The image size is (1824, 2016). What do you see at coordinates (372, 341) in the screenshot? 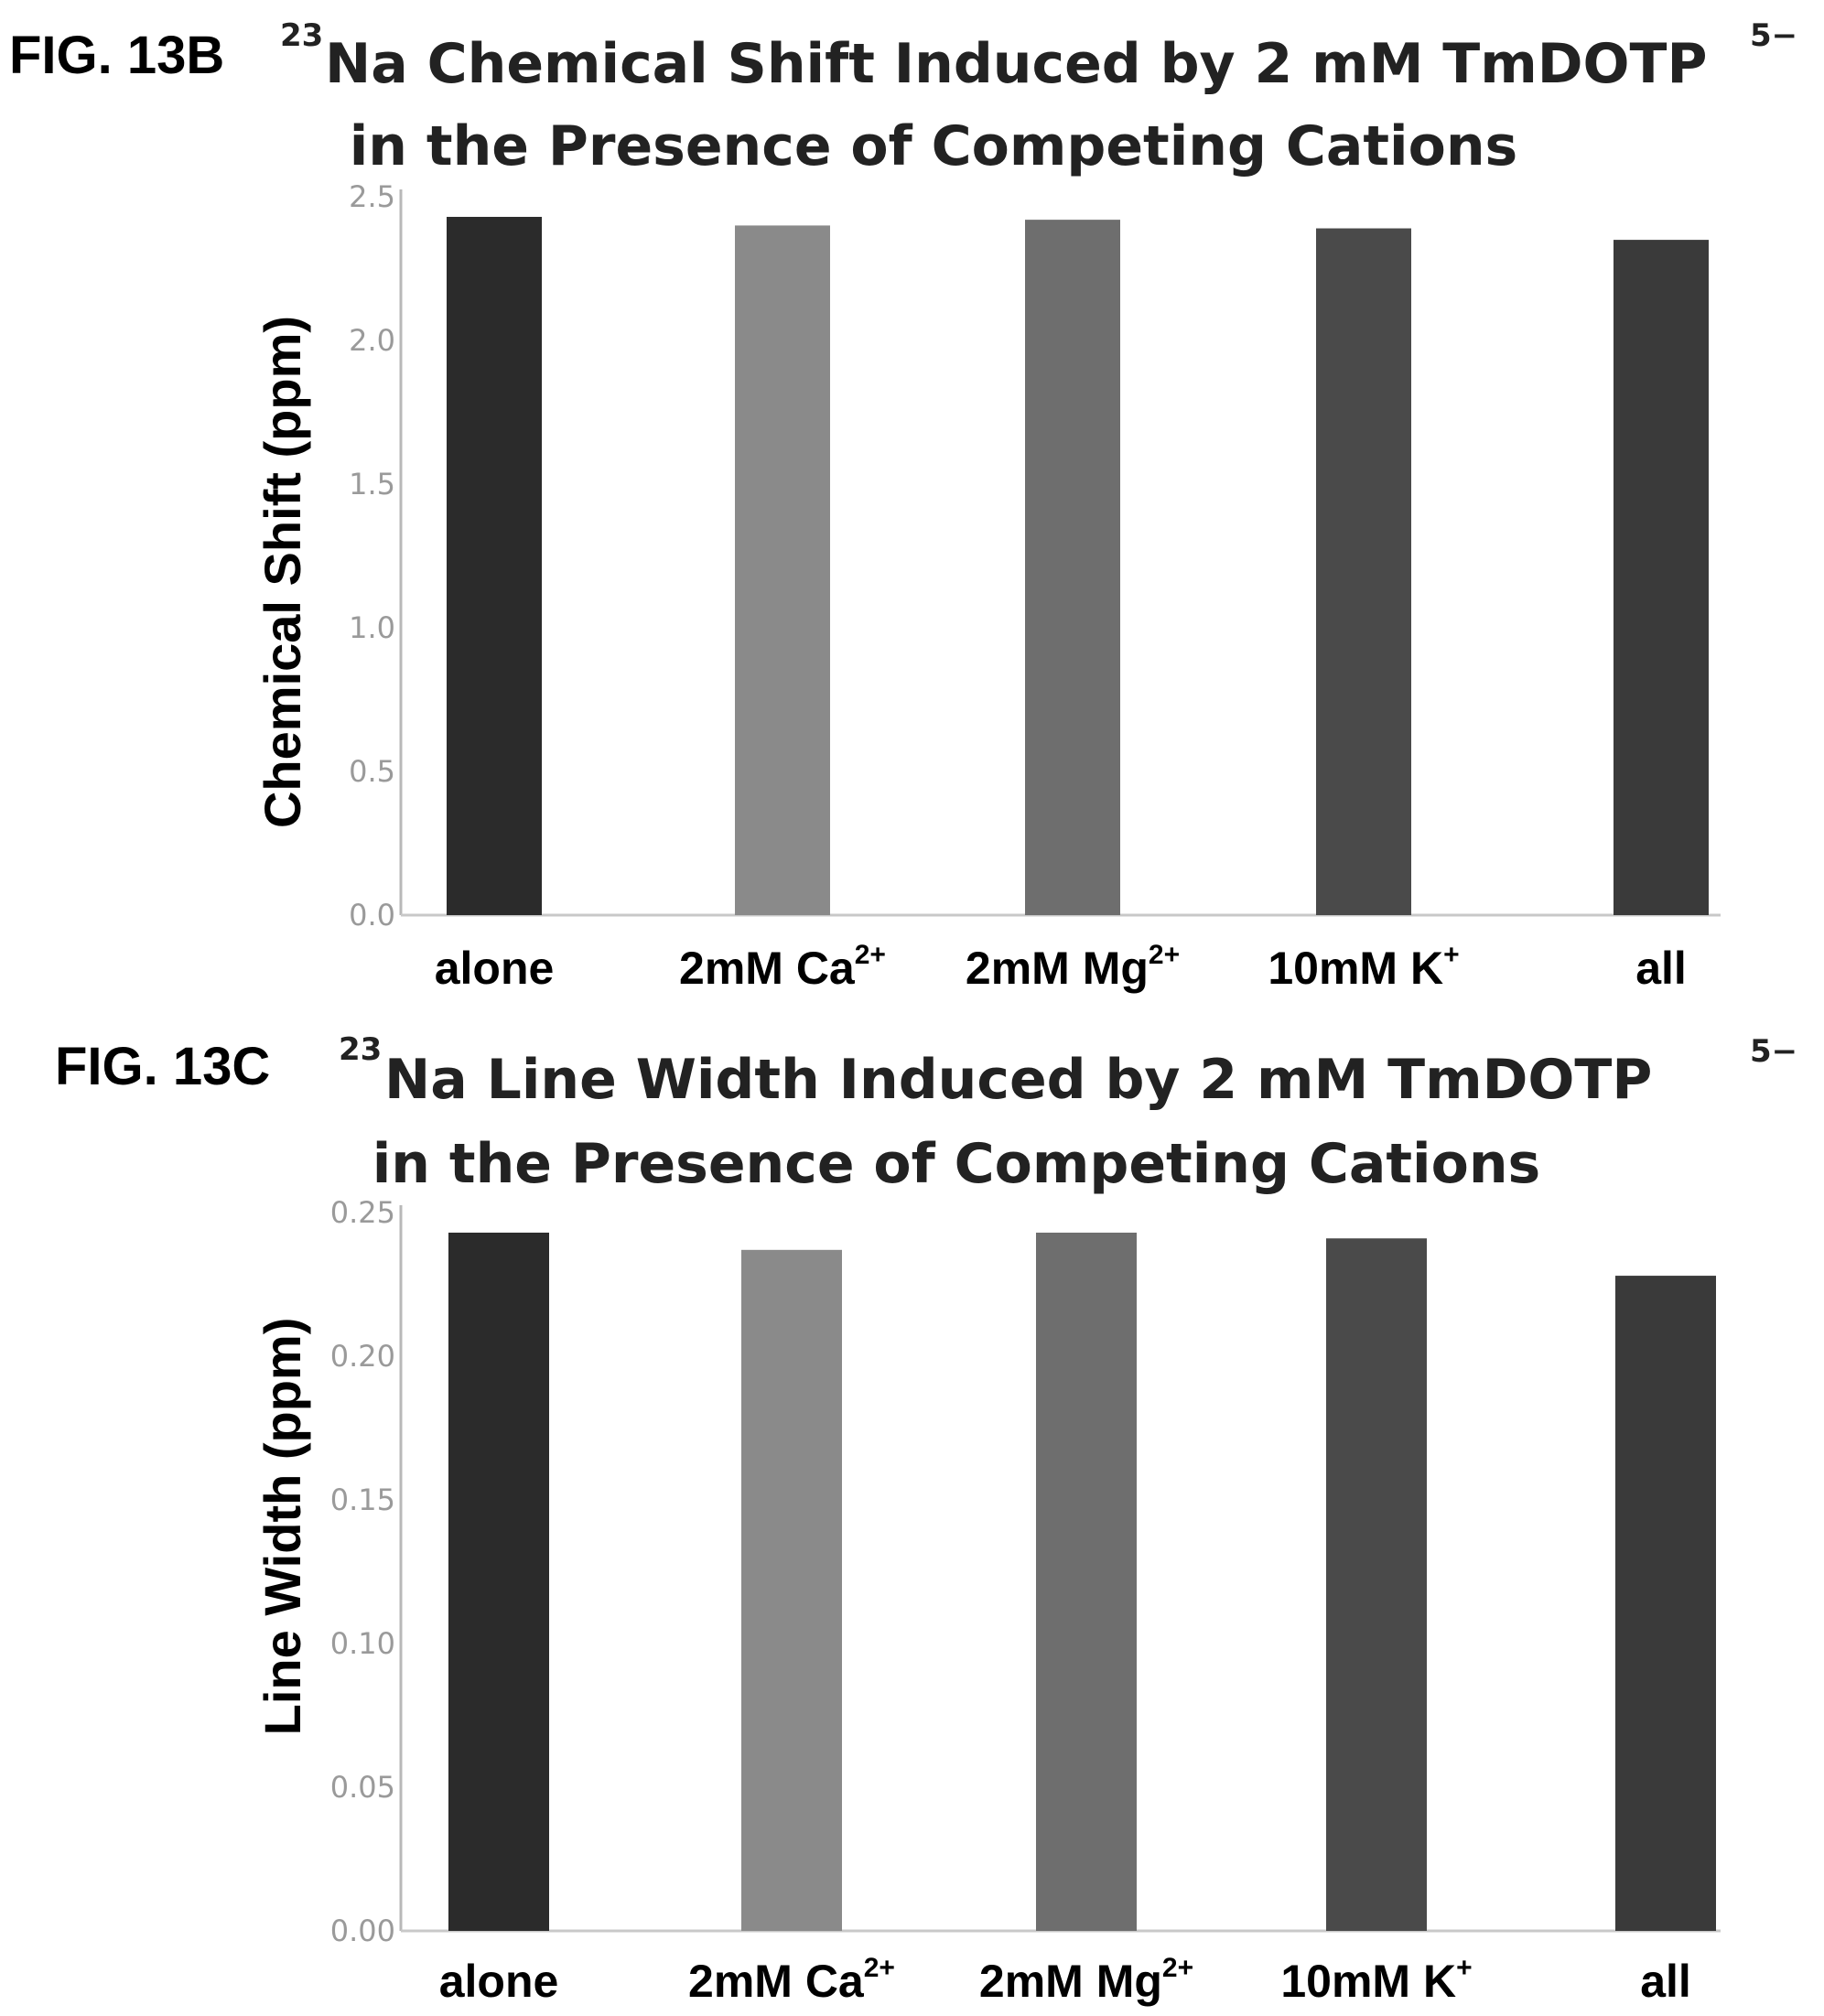
I see `y-tick-label-13b: 2.0` at bounding box center [372, 341].